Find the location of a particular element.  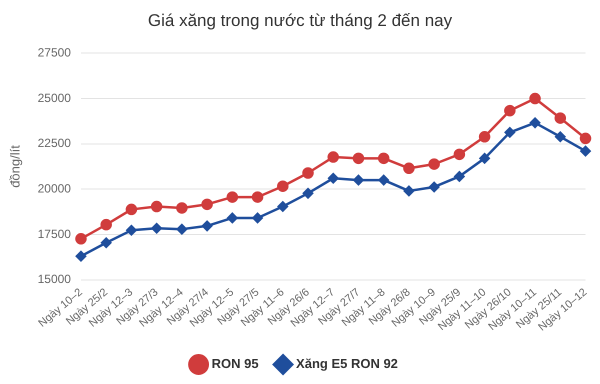

y-tick-label: 25000 is located at coordinates (55, 97).